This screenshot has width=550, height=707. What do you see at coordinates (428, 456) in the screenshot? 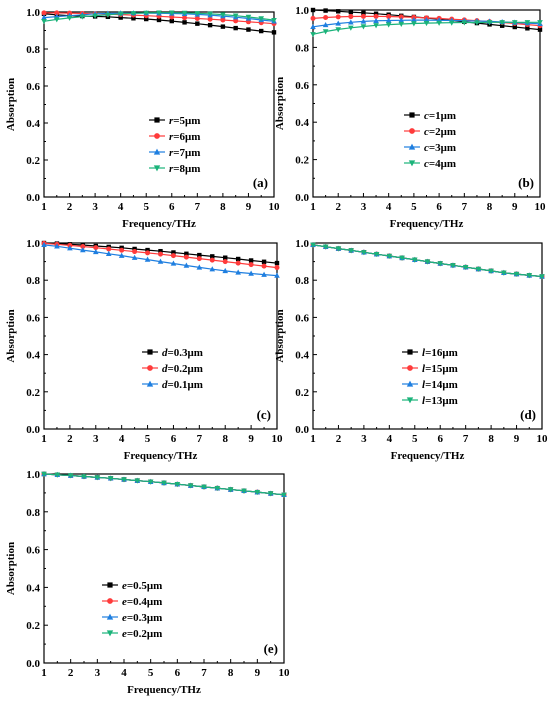
I see `x-axis-title: Frequency/THz` at bounding box center [428, 456].